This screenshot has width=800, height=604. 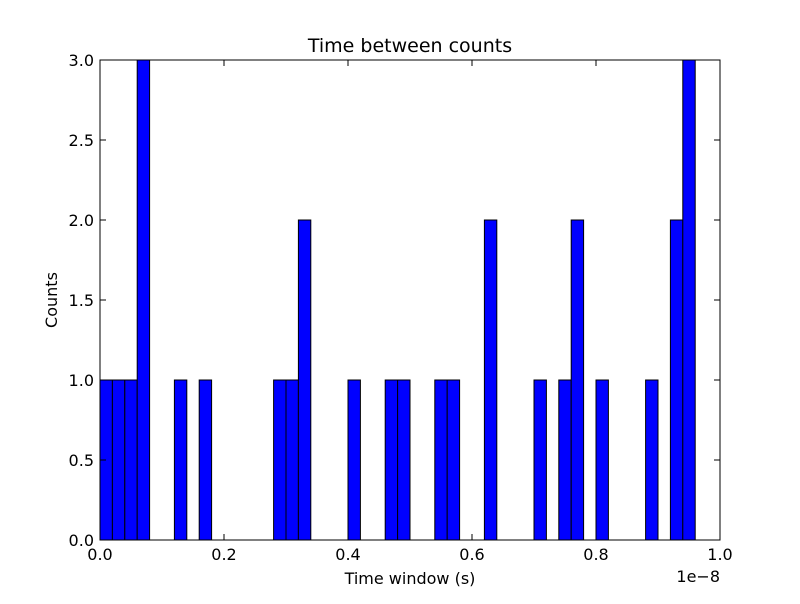 What do you see at coordinates (81, 460) in the screenshot?
I see `y-tick-label-1: 0.5` at bounding box center [81, 460].